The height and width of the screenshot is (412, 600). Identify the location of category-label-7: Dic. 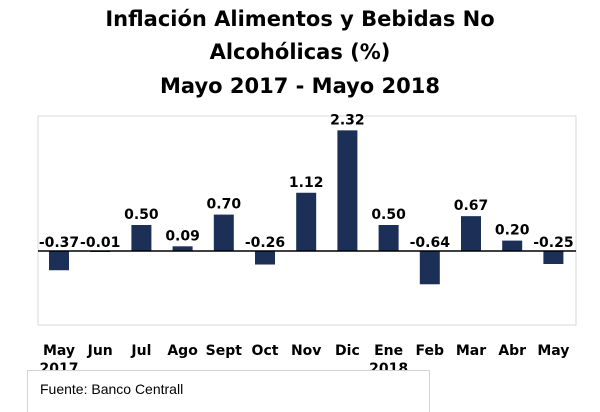
(347, 351).